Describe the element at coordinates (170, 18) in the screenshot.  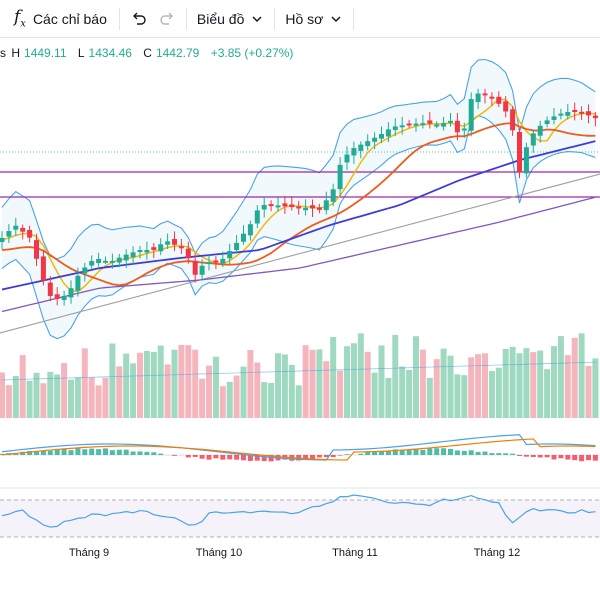
I see `redo-button` at that location.